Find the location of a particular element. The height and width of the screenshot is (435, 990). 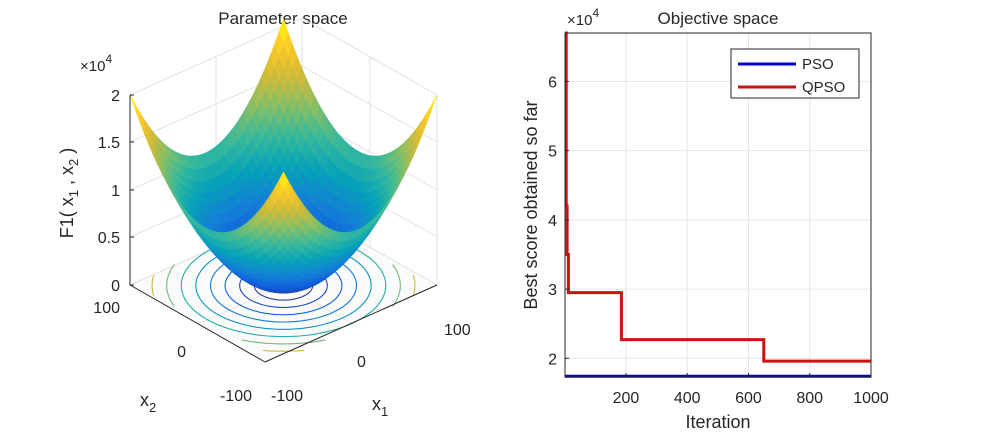

zlabel-comma: , x is located at coordinates (67, 178).